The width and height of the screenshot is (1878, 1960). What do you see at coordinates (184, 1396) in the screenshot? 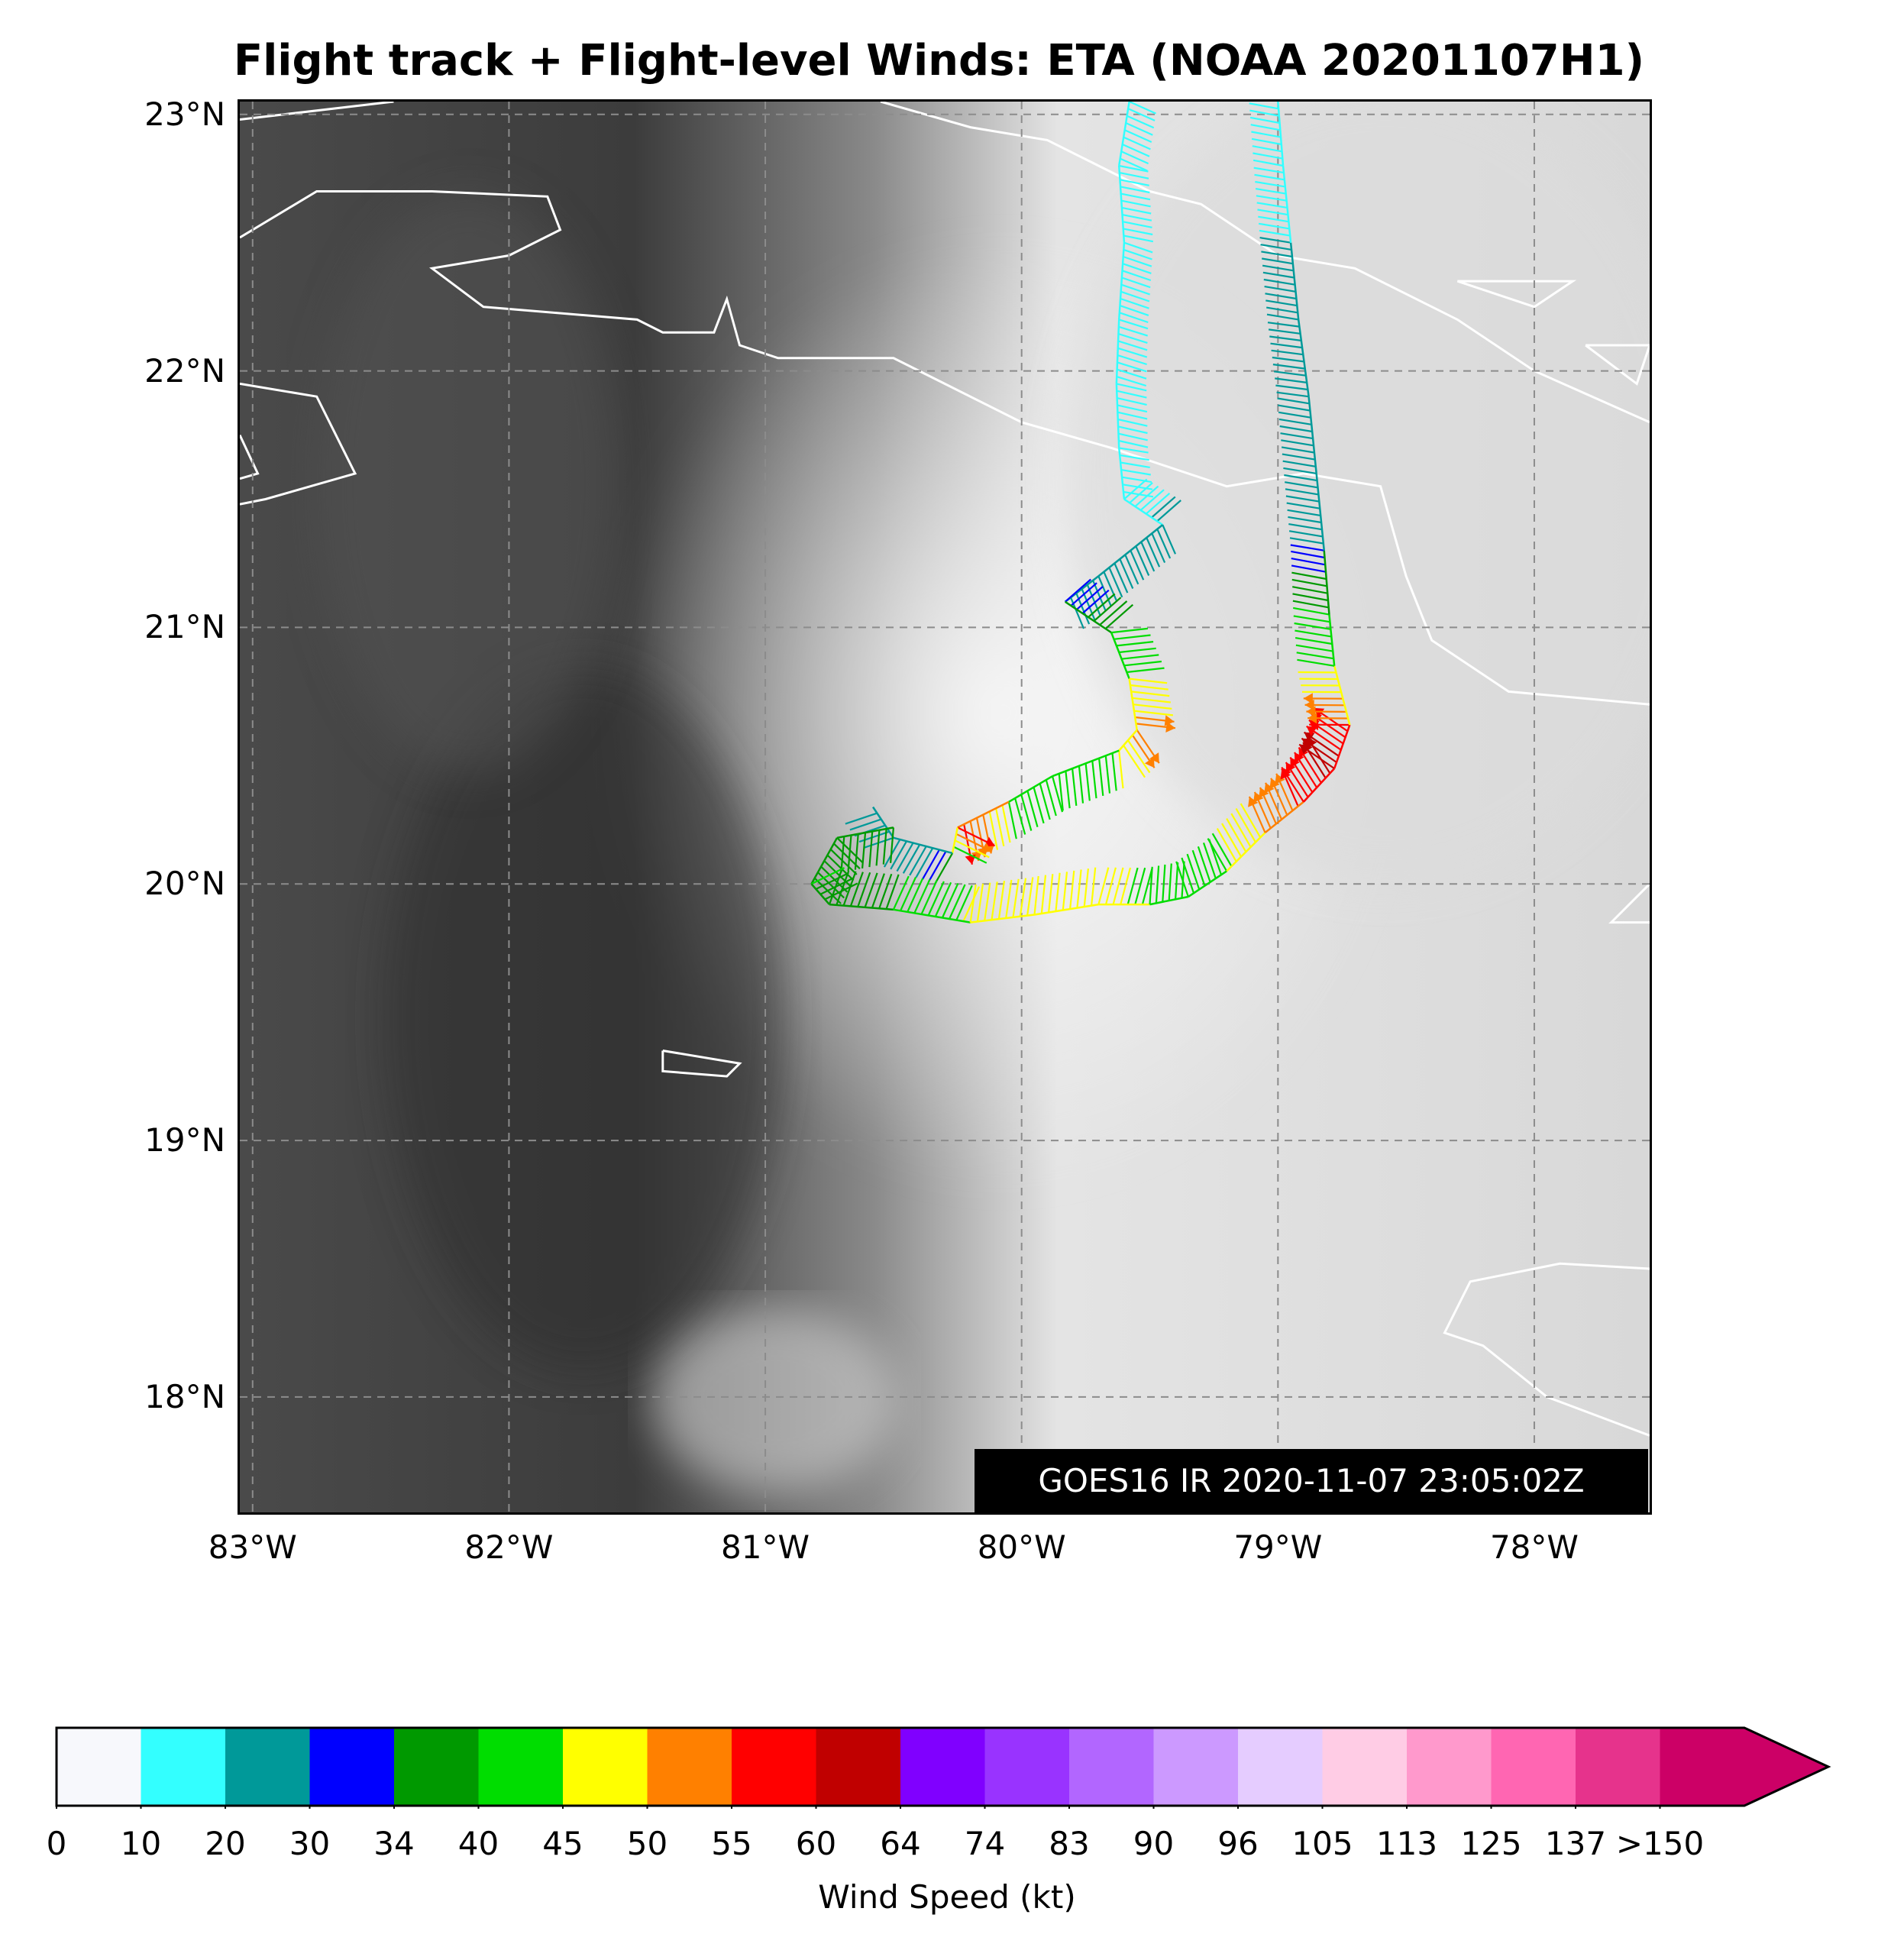
I see `lat-tick-label: 18°N` at bounding box center [184, 1396].